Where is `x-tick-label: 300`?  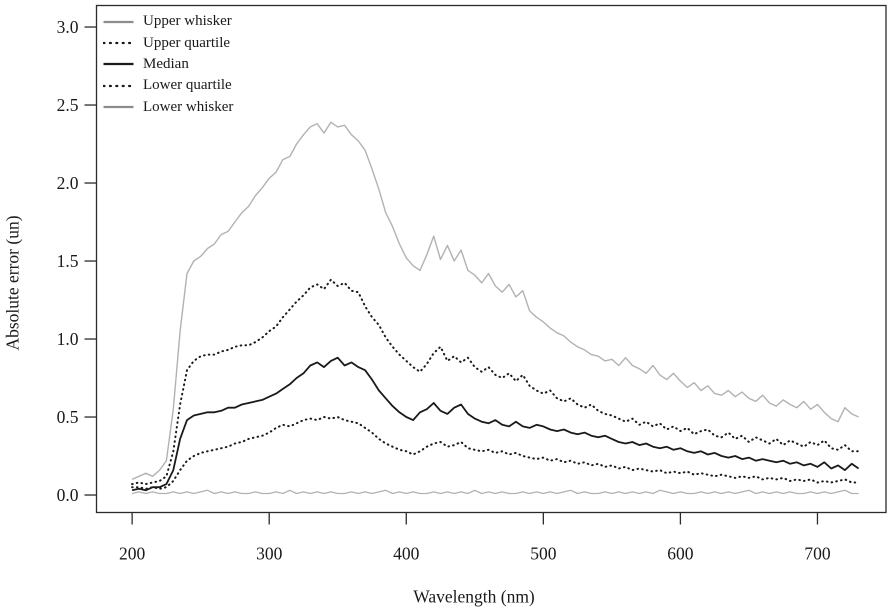 x-tick-label: 300 is located at coordinates (269, 554).